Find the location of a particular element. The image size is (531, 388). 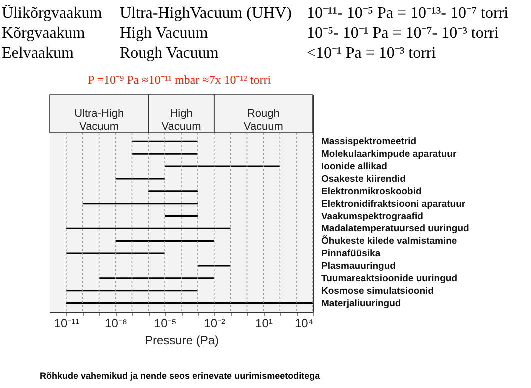

y-tick-label: Kosmose simulatsioonid is located at coordinates (378, 291).